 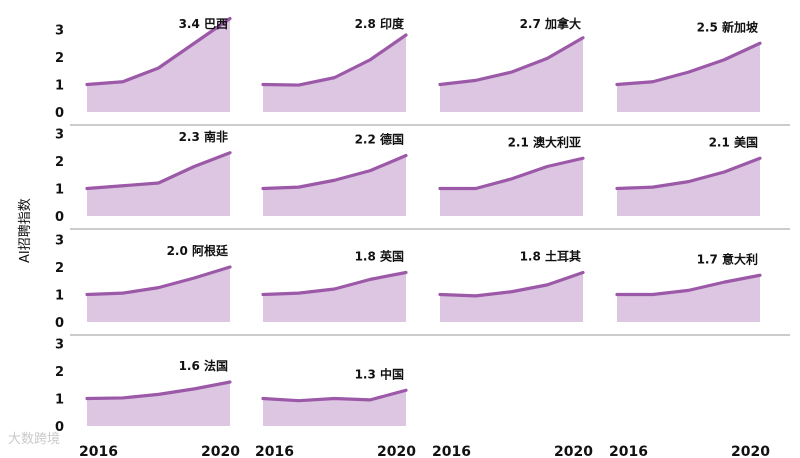 I want to click on panel-label: 2.8 印度, so click(x=380, y=23).